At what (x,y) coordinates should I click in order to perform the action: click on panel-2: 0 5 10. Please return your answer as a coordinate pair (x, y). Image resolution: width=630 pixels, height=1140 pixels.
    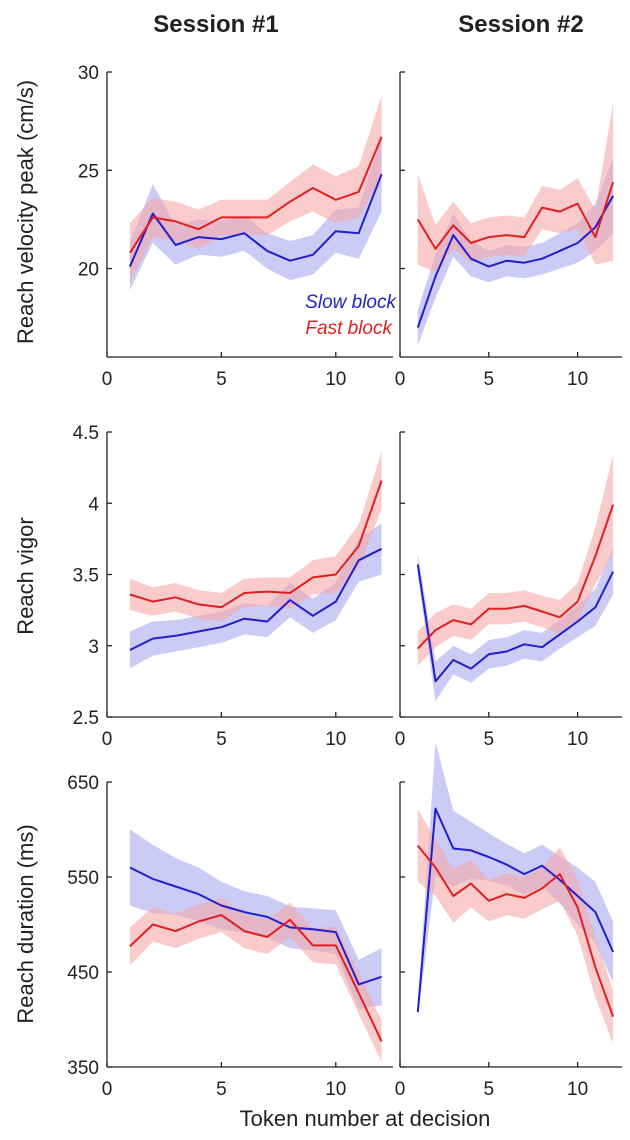
    Looking at the image, I should click on (508, 230).